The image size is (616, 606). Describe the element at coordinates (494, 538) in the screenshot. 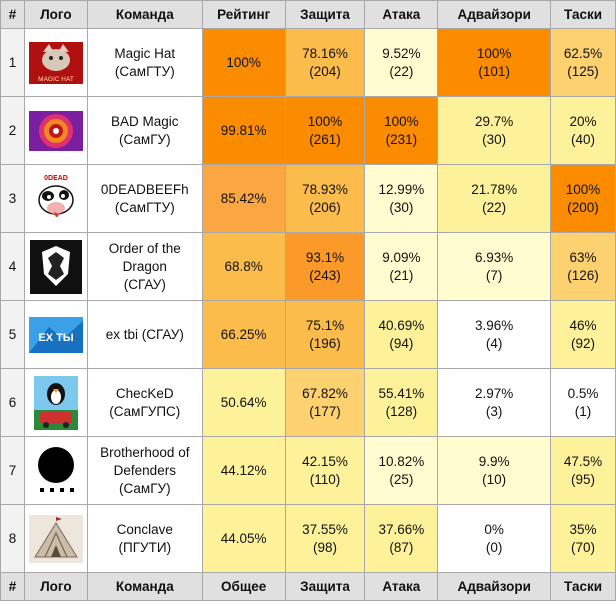

I see `advisory-cell: 0% (0)` at that location.